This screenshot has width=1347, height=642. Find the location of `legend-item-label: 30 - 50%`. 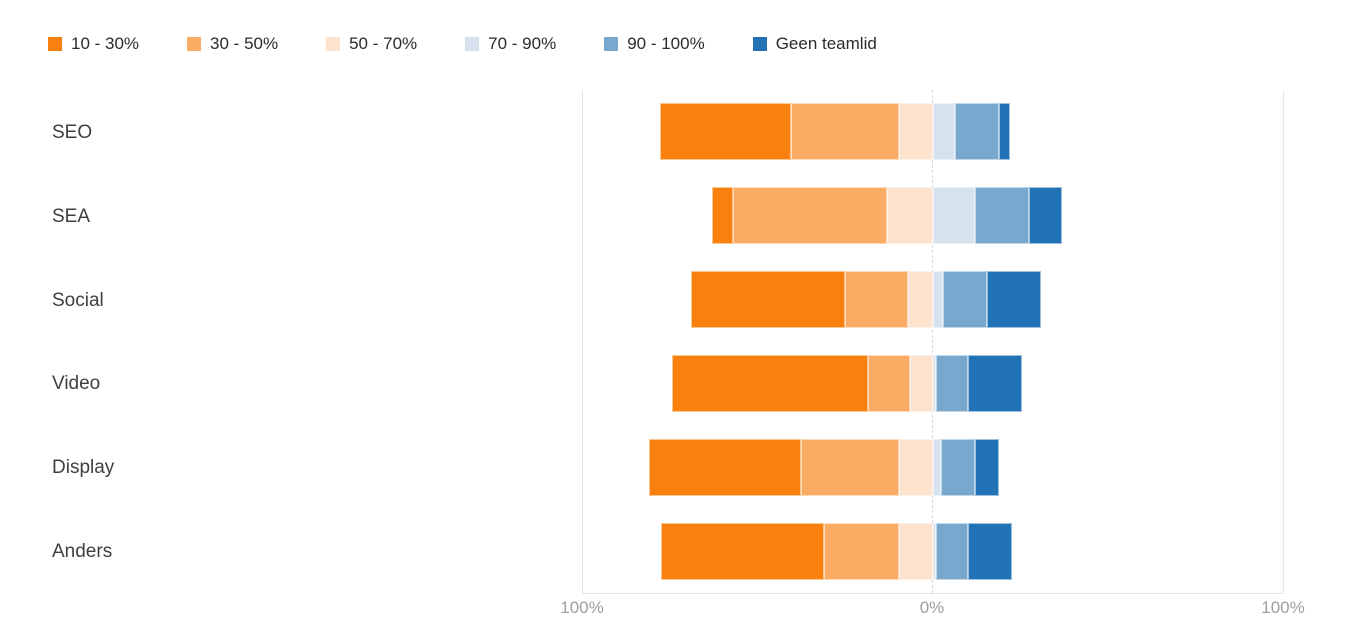

legend-item-label: 30 - 50% is located at coordinates (244, 43).